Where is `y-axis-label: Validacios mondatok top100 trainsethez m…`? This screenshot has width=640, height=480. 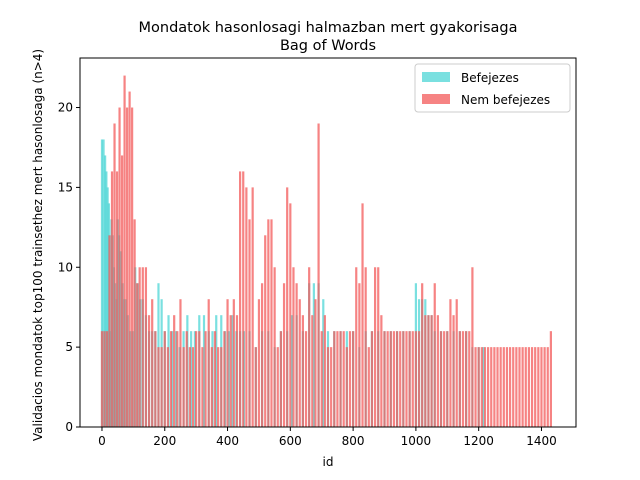
y-axis-label: Validacios mondatok top100 trainsethez m… is located at coordinates (38, 245).